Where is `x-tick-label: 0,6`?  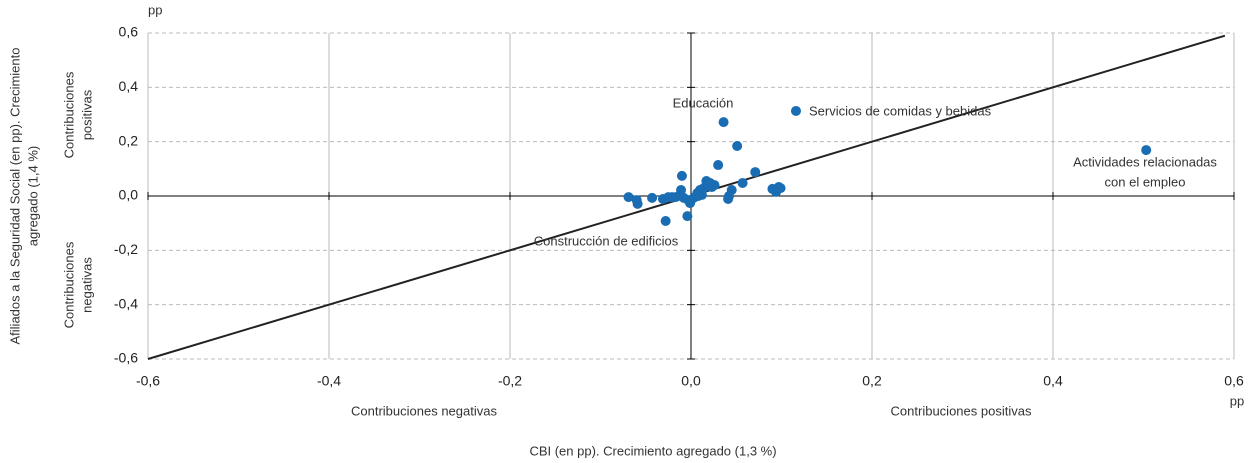
x-tick-label: 0,6 is located at coordinates (1234, 381).